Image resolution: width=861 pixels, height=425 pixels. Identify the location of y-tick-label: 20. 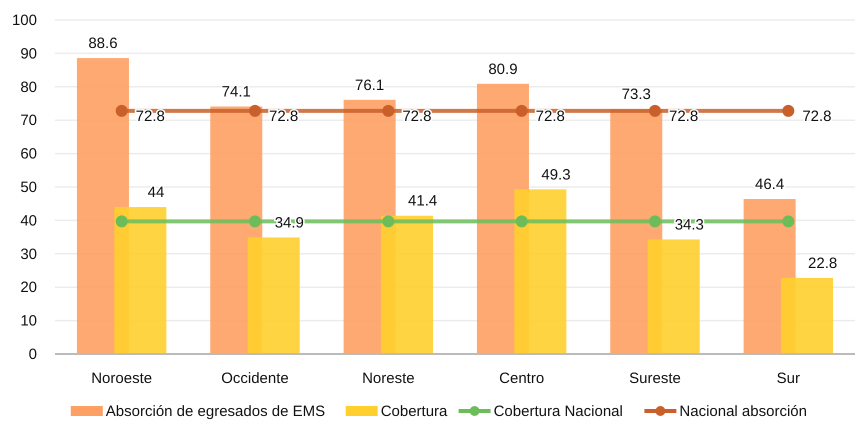
(28, 287).